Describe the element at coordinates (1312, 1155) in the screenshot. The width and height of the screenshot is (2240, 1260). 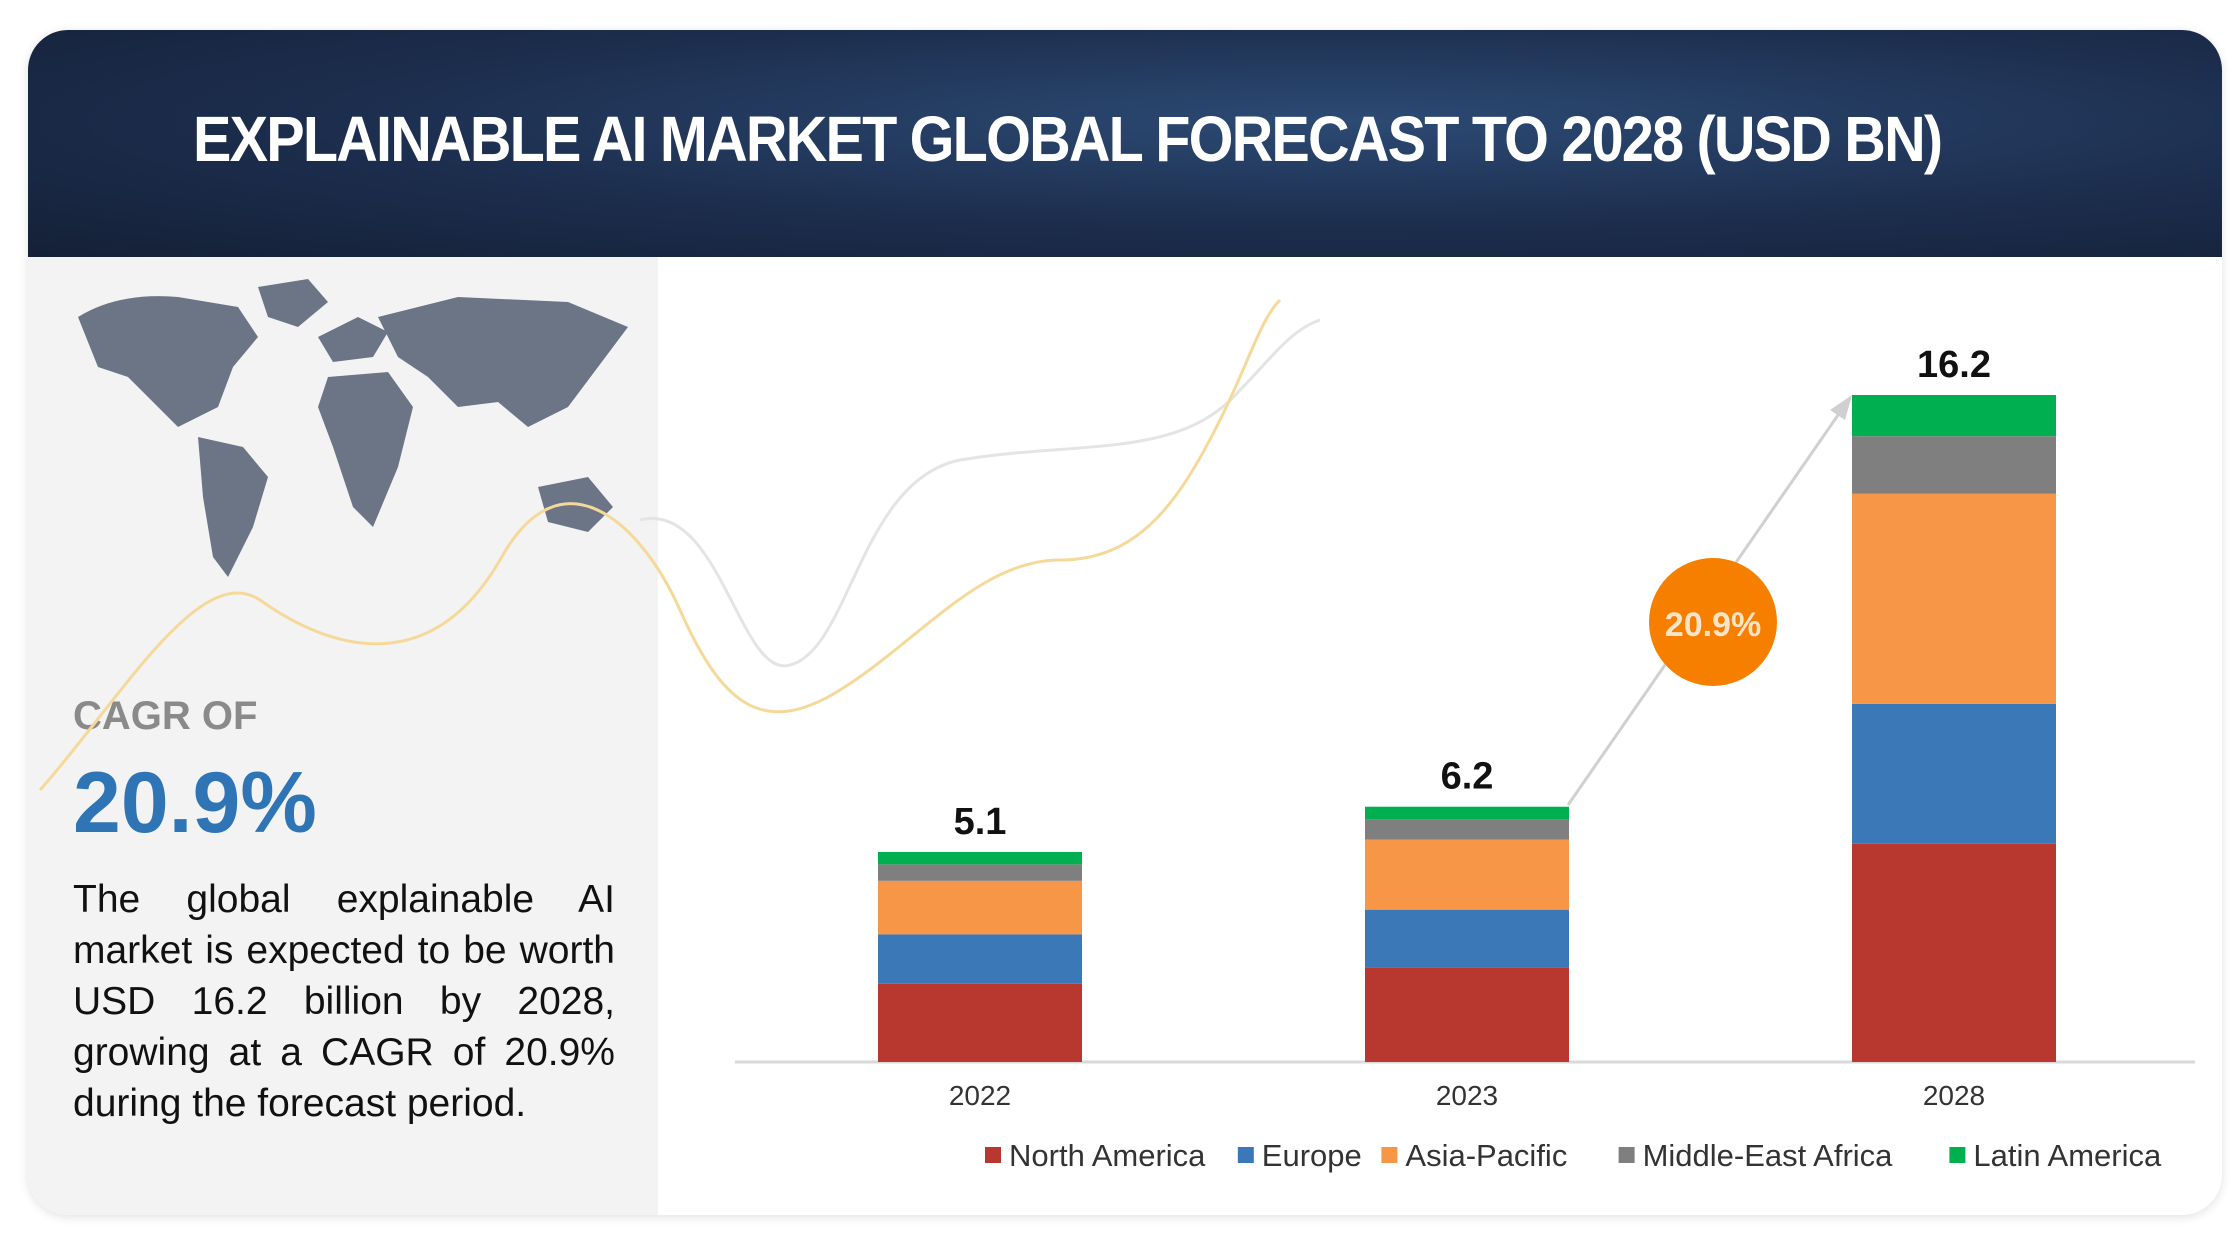
I see `legend-label: Europe` at that location.